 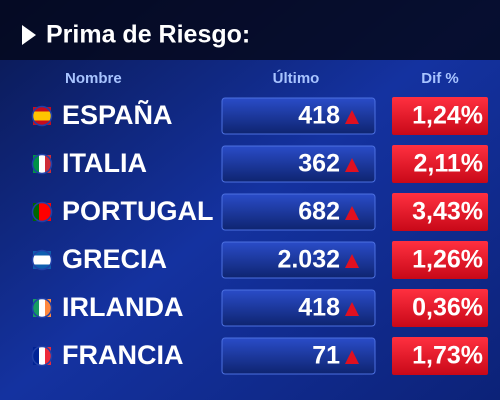 I want to click on change: 1,26%, so click(x=447, y=260).